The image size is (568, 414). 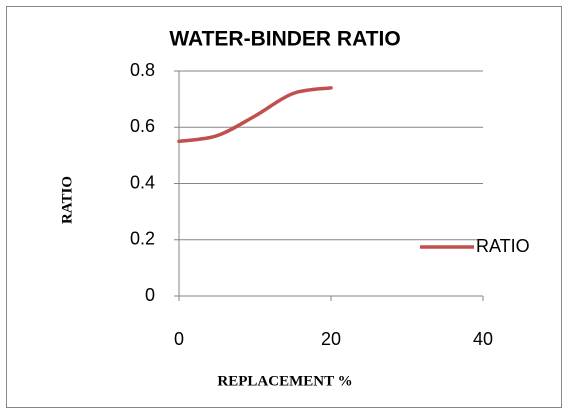 What do you see at coordinates (331, 339) in the screenshot?
I see `x-tick-label: 20` at bounding box center [331, 339].